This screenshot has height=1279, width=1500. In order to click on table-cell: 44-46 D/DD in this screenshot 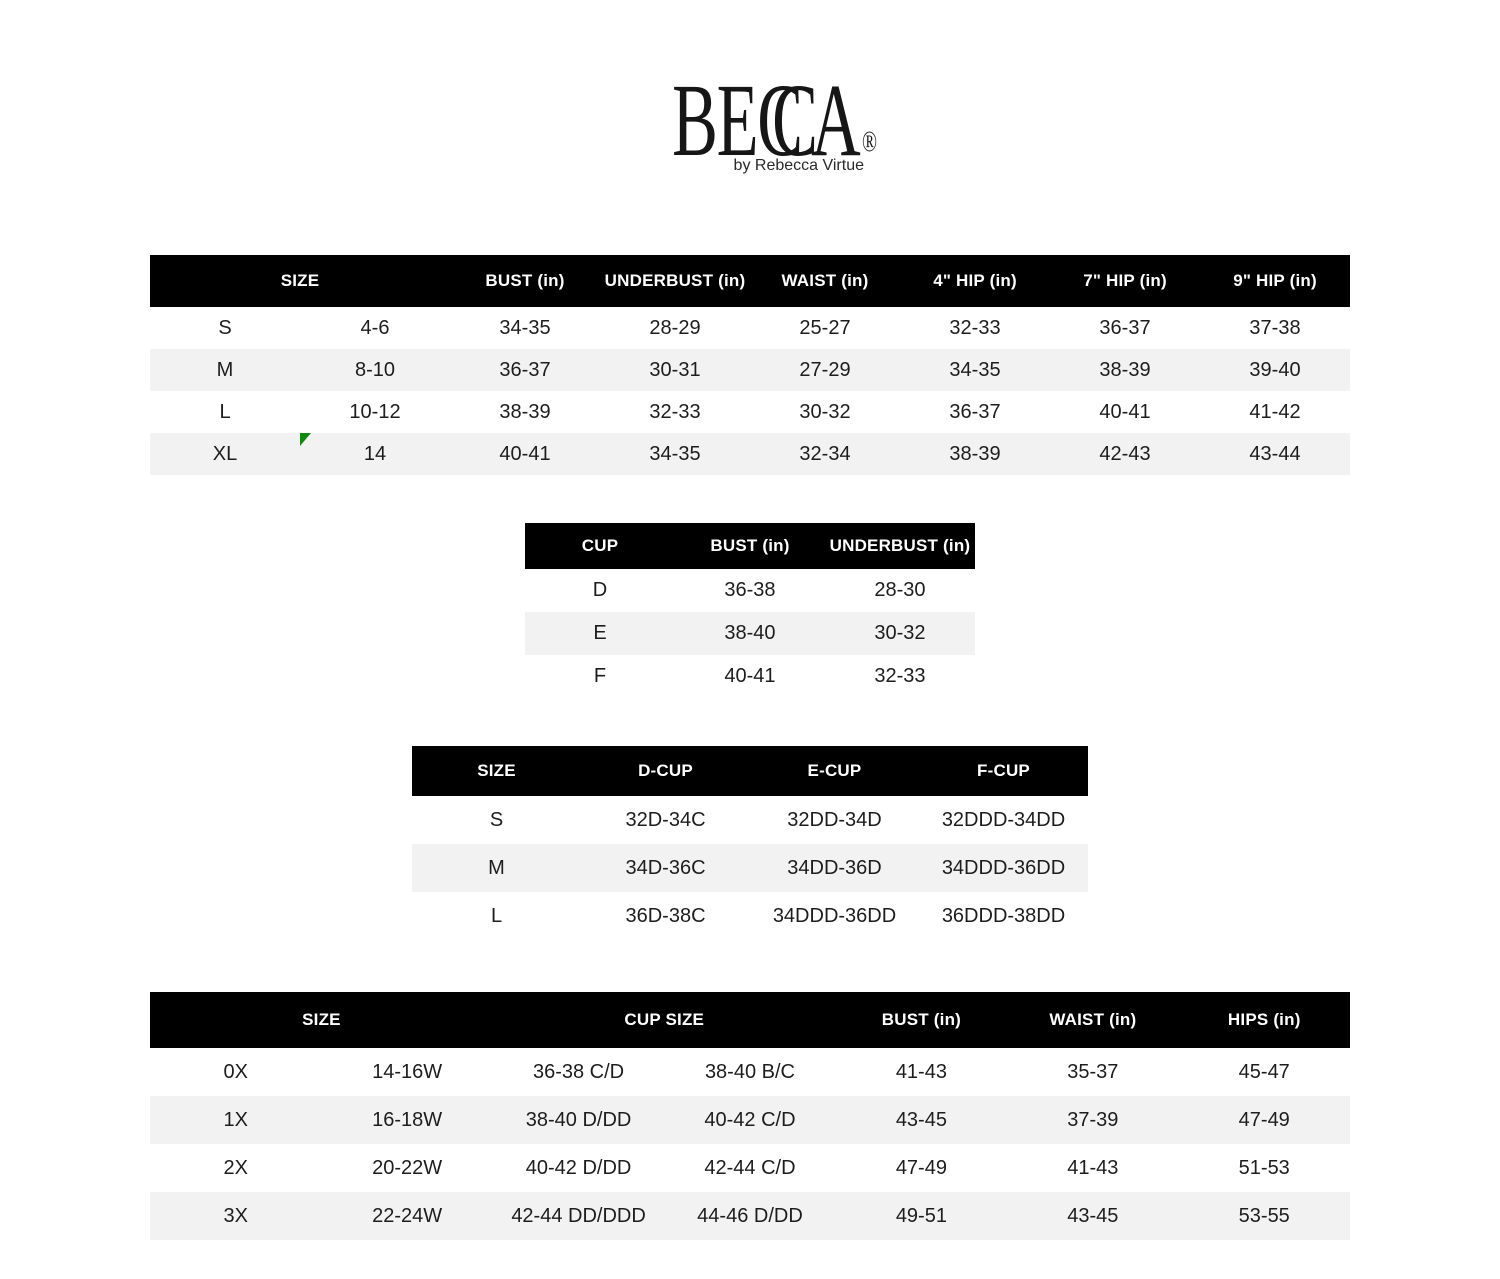, I will do `click(750, 1215)`.